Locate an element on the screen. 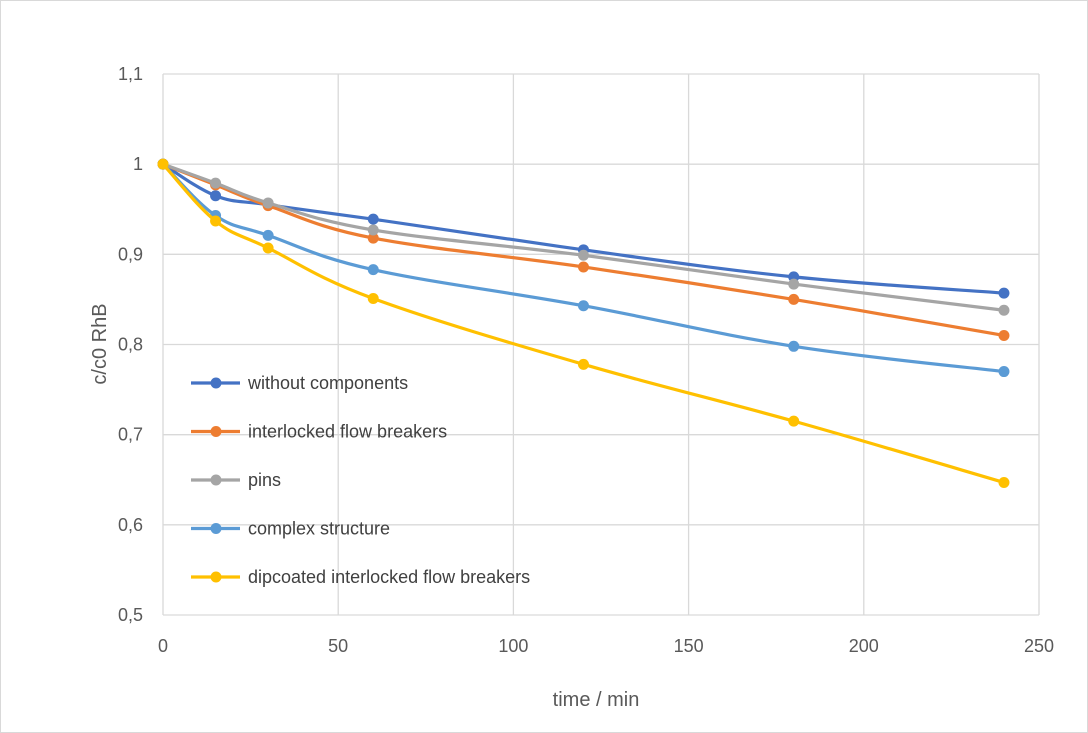  y-tick-label: 0,9 is located at coordinates (130, 254).